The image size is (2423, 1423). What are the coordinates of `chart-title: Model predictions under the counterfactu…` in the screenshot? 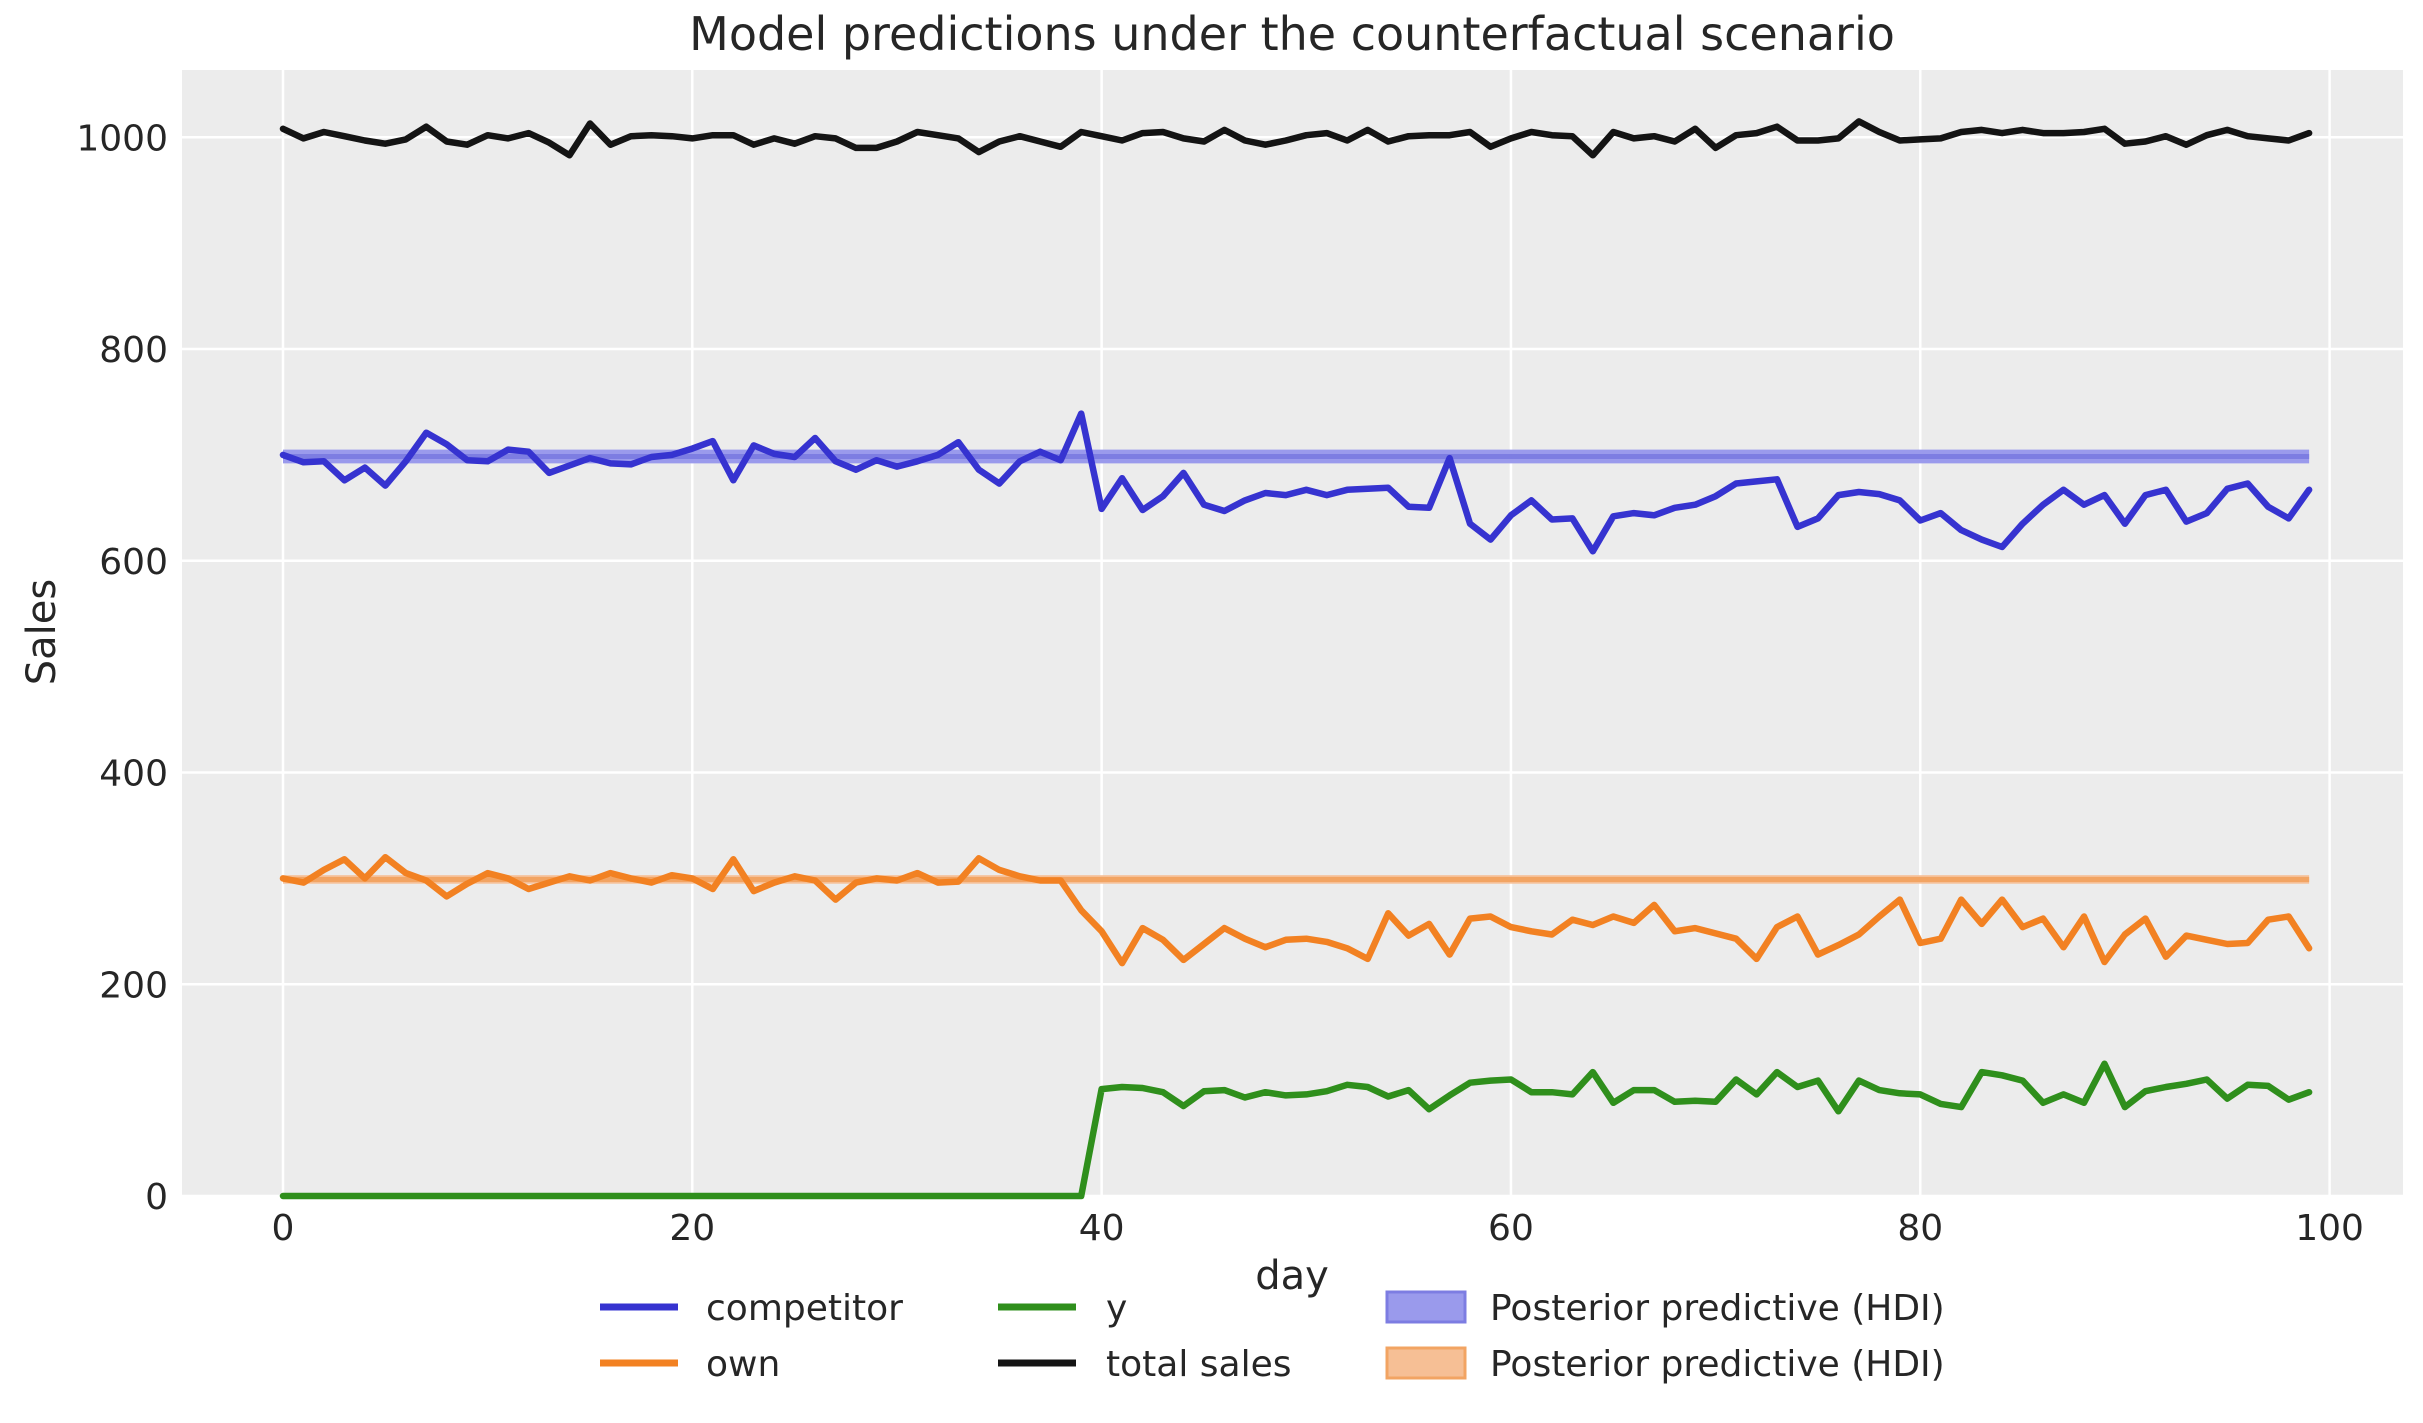 It's located at (1292, 34).